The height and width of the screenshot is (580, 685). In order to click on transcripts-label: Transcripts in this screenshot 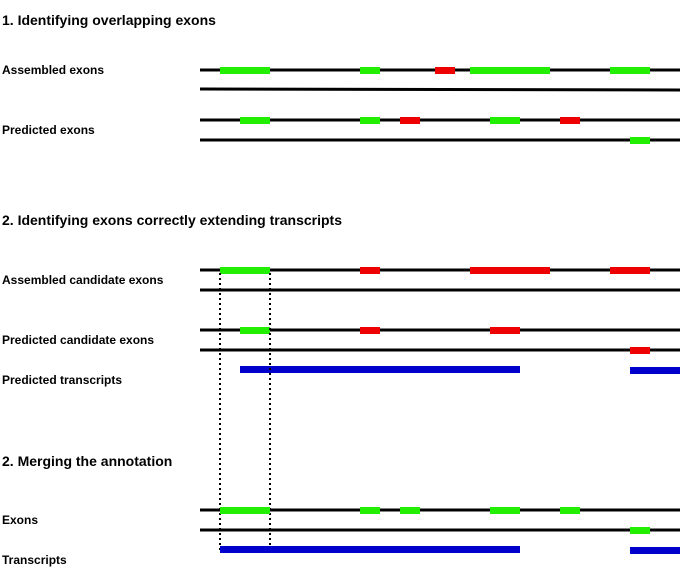, I will do `click(34, 560)`.